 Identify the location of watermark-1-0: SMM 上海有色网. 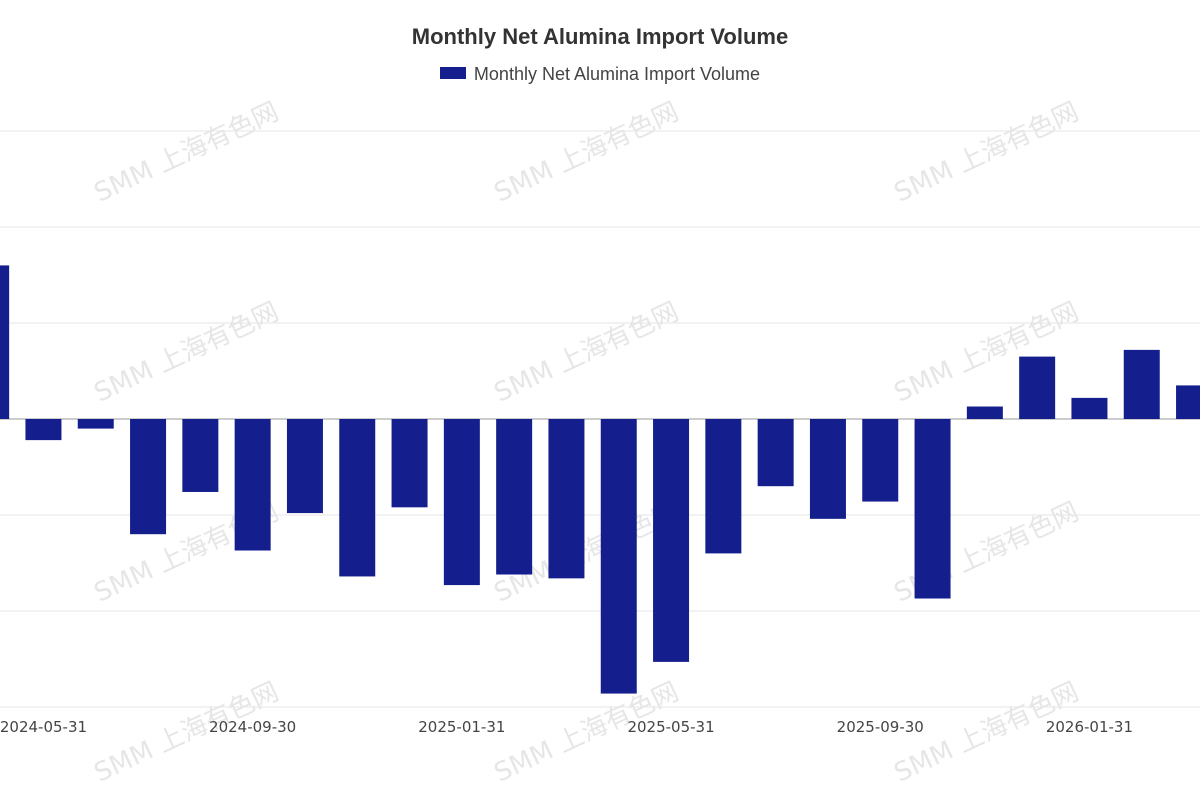
(187, 353).